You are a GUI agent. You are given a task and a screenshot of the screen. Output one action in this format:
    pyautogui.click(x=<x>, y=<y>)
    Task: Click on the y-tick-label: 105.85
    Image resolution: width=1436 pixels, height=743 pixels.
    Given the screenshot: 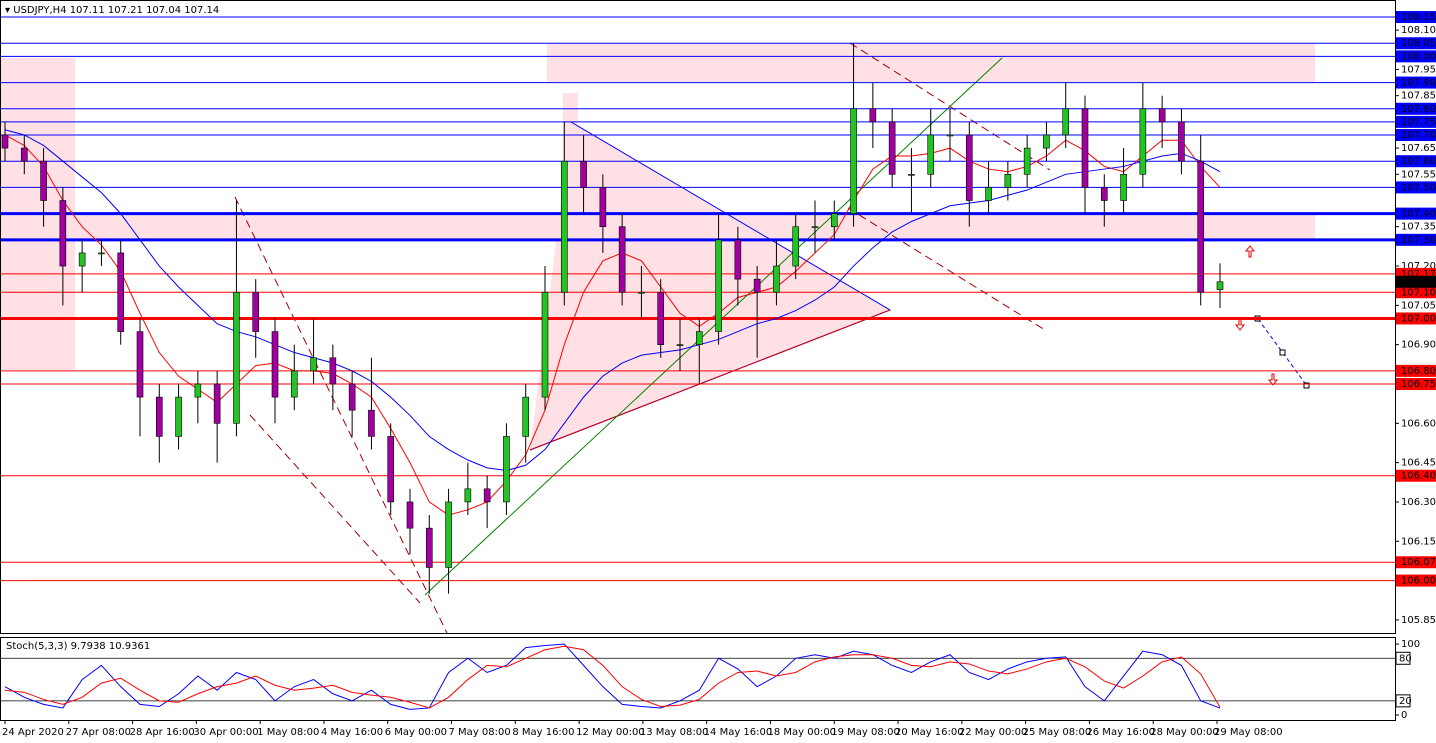 What is the action you would take?
    pyautogui.click(x=1418, y=620)
    